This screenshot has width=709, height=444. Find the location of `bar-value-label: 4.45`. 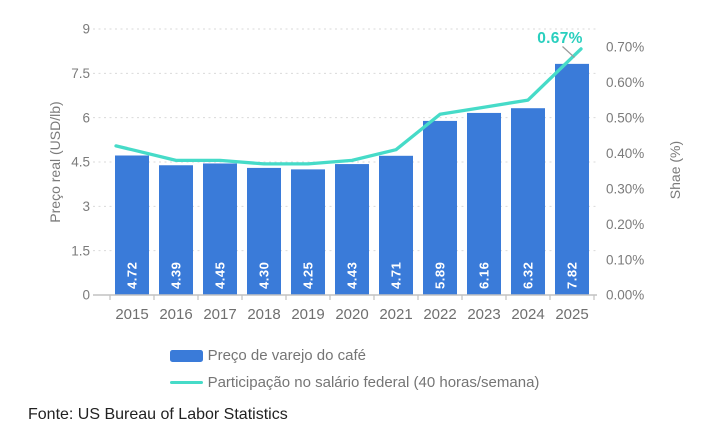

bar-value-label: 4.45 is located at coordinates (220, 275).